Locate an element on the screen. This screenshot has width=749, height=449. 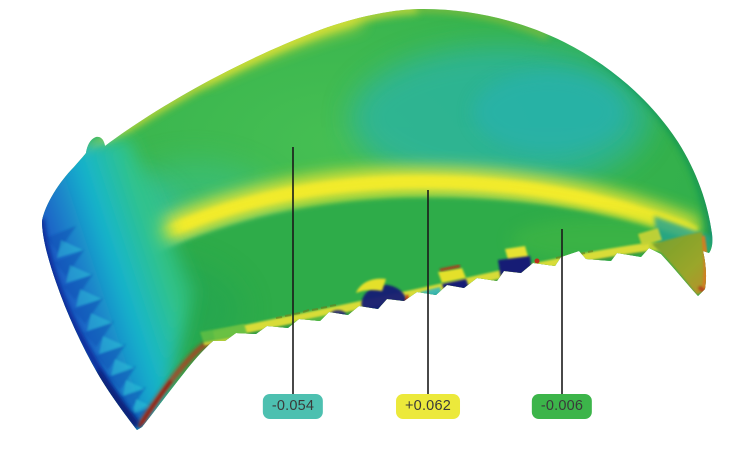
right-flap is located at coordinates (673, 261).